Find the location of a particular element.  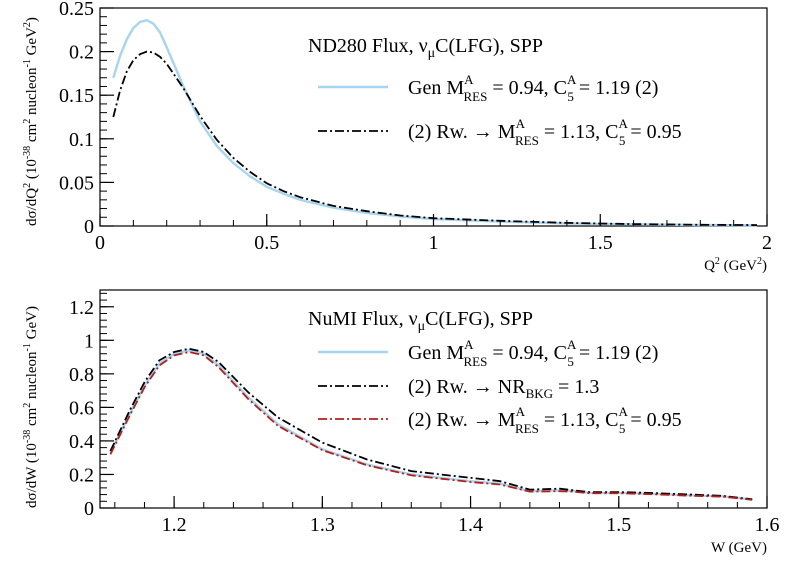

x-tick-label: 1.3 is located at coordinates (322, 525).